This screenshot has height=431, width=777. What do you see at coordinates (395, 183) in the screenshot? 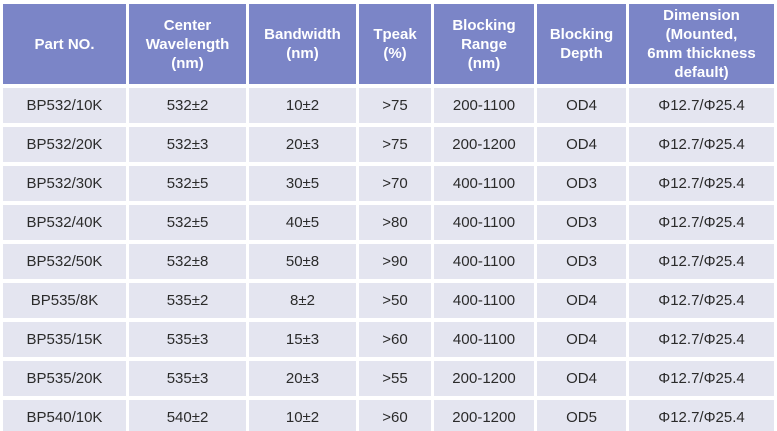
I see `cell-tpeak: >70` at bounding box center [395, 183].